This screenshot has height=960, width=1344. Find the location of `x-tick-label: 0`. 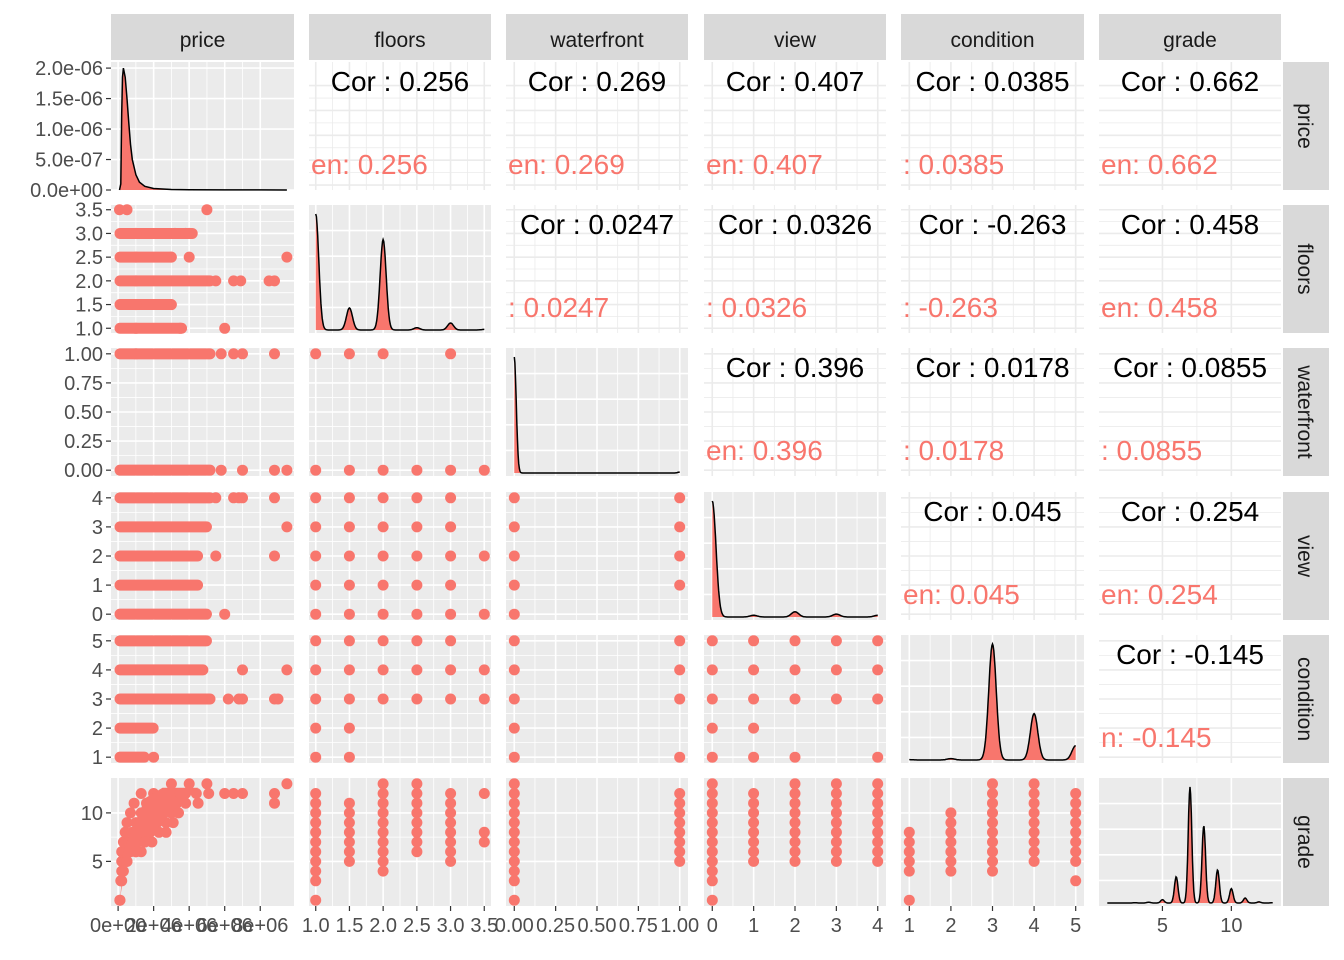

x-tick-label: 0 is located at coordinates (712, 926).